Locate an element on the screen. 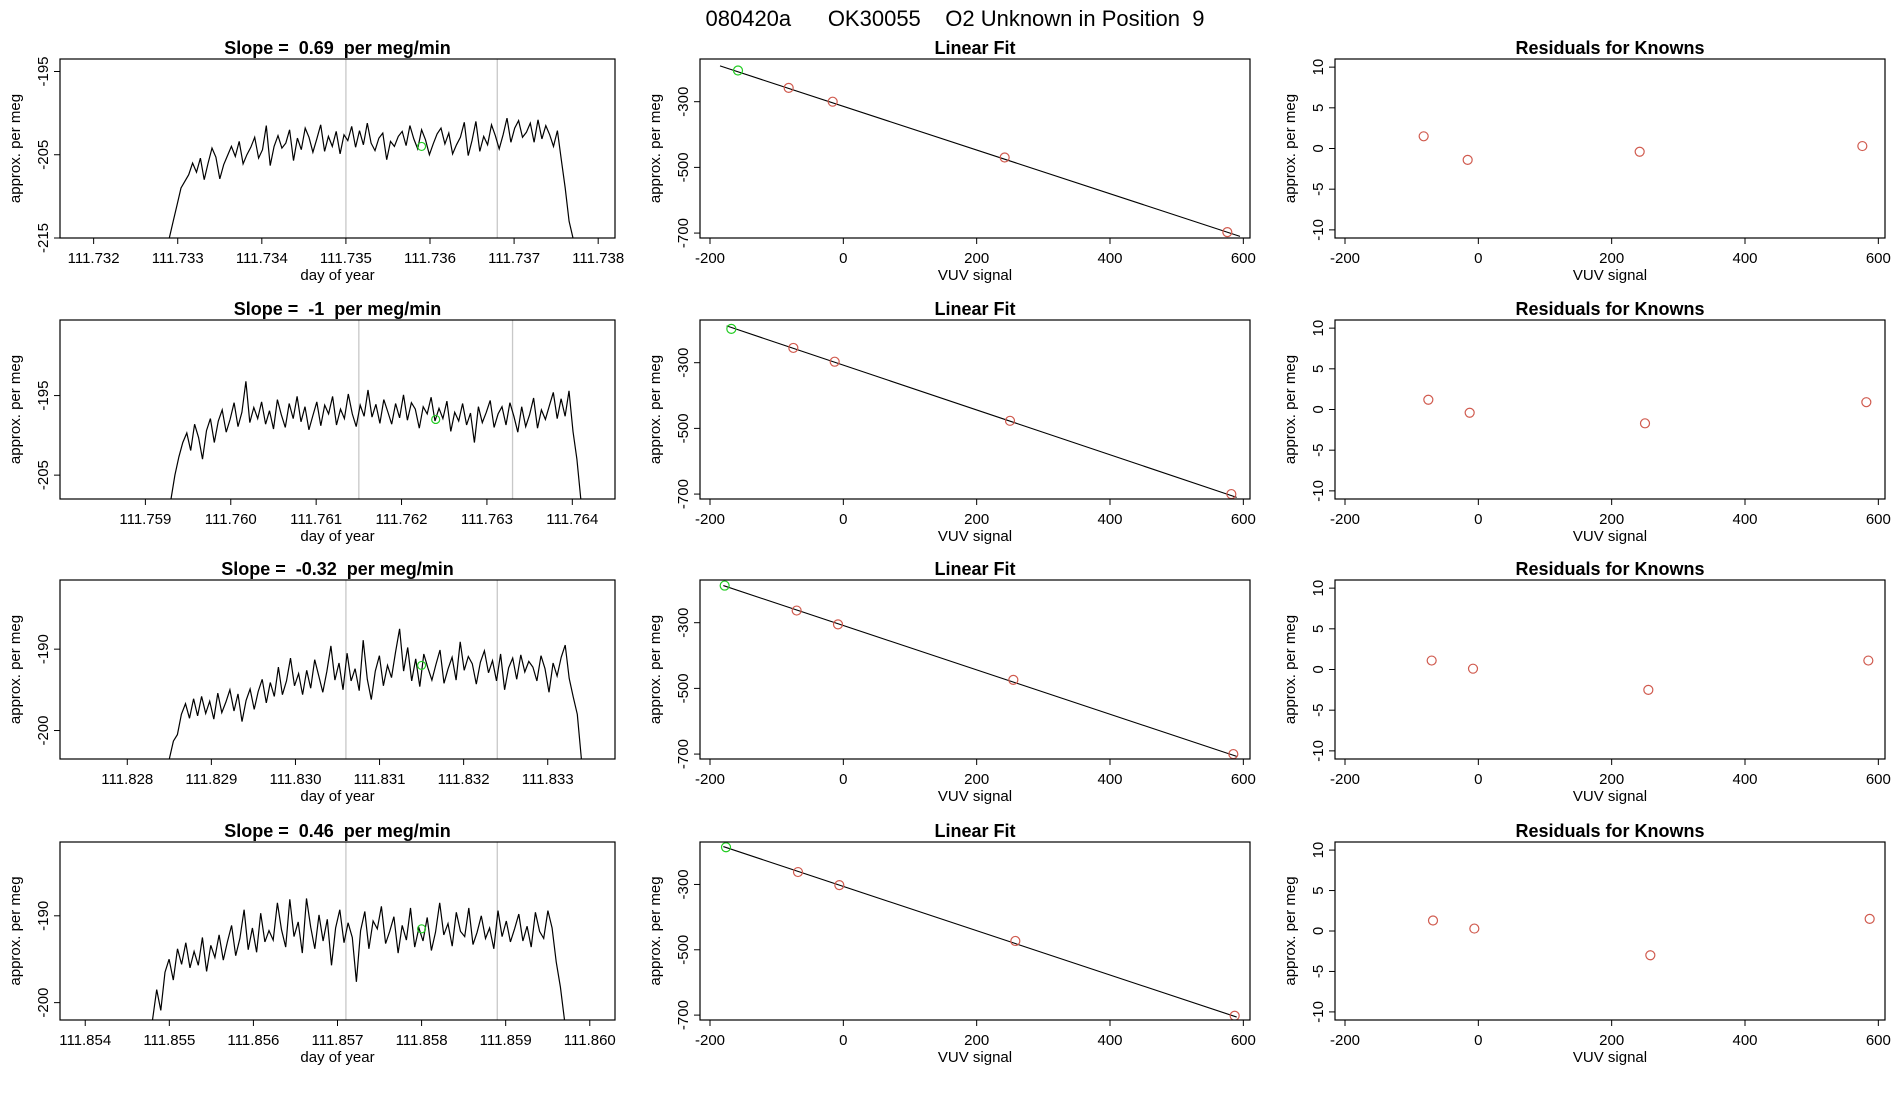 The height and width of the screenshot is (1100, 1900). y-tick-label: -215 is located at coordinates (43, 238).